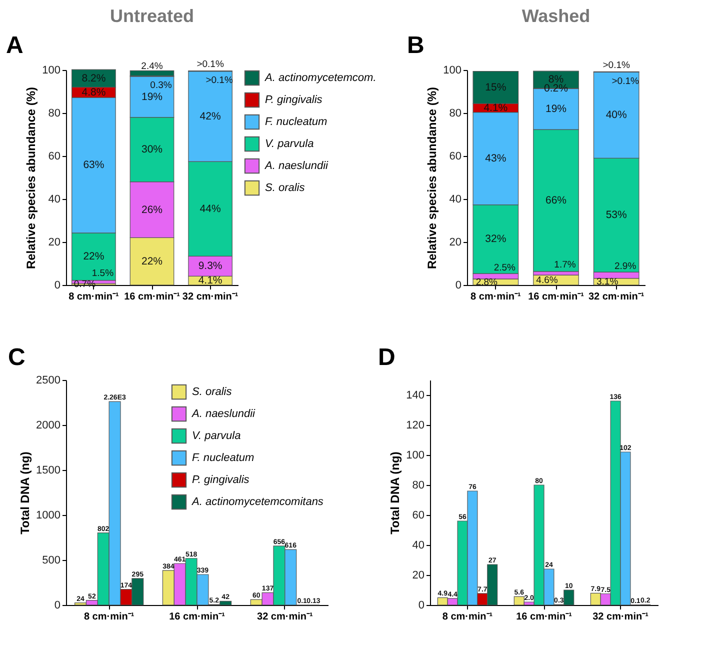 Image resolution: width=702 pixels, height=667 pixels. Describe the element at coordinates (415, 426) in the screenshot. I see `y-tick-label: 120` at that location.